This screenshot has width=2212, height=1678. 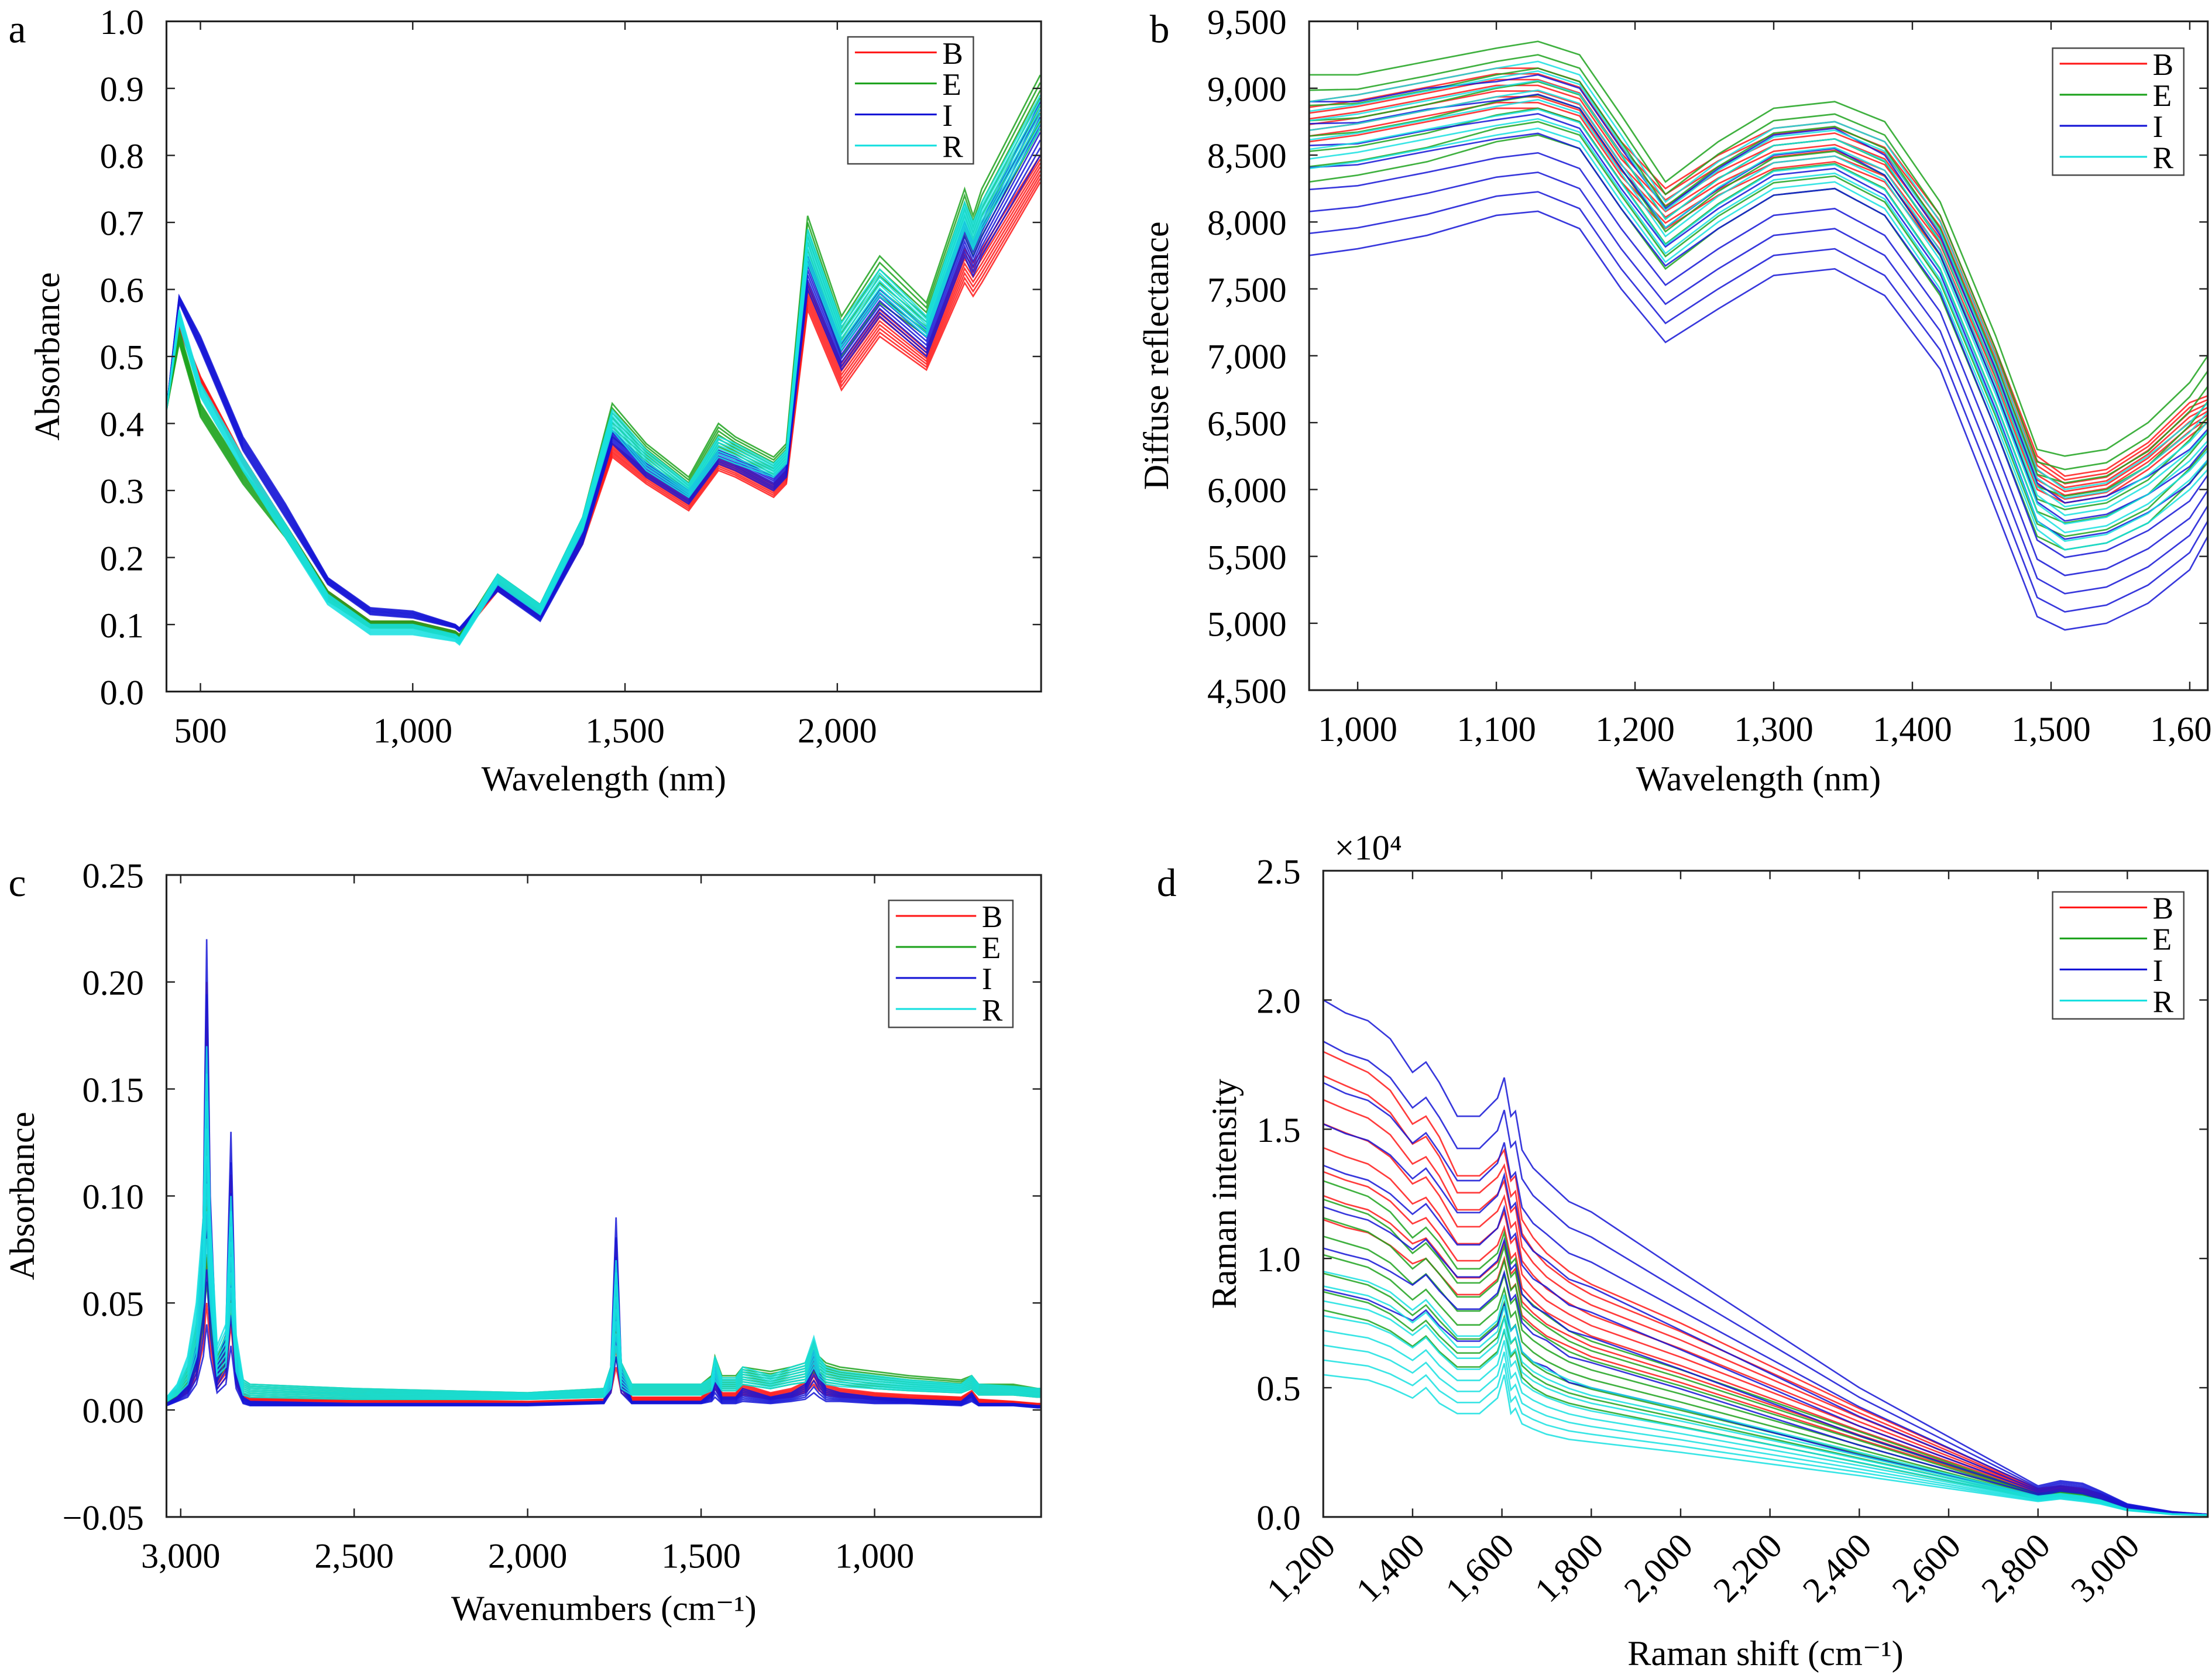 I want to click on y-tick-label: 0.0, so click(x=122, y=692).